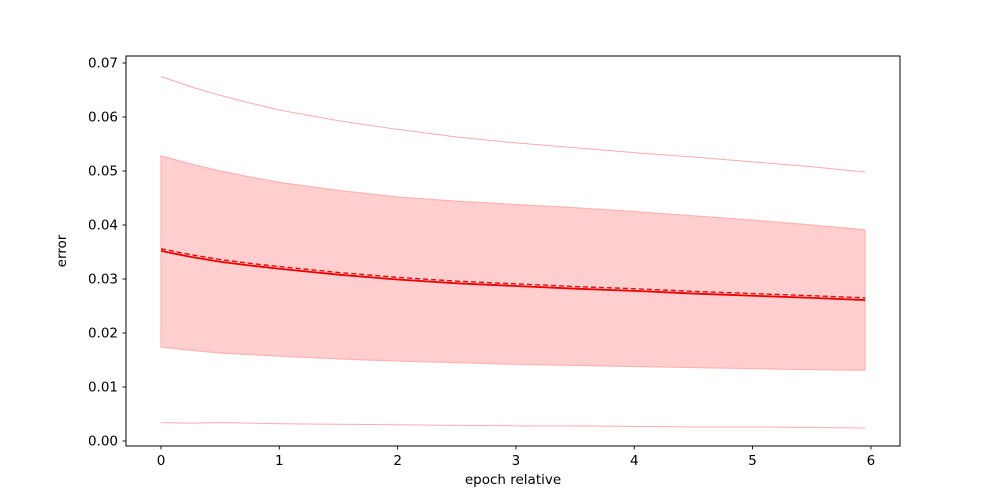  Describe the element at coordinates (871, 461) in the screenshot. I see `x-tick-label: 6` at that location.